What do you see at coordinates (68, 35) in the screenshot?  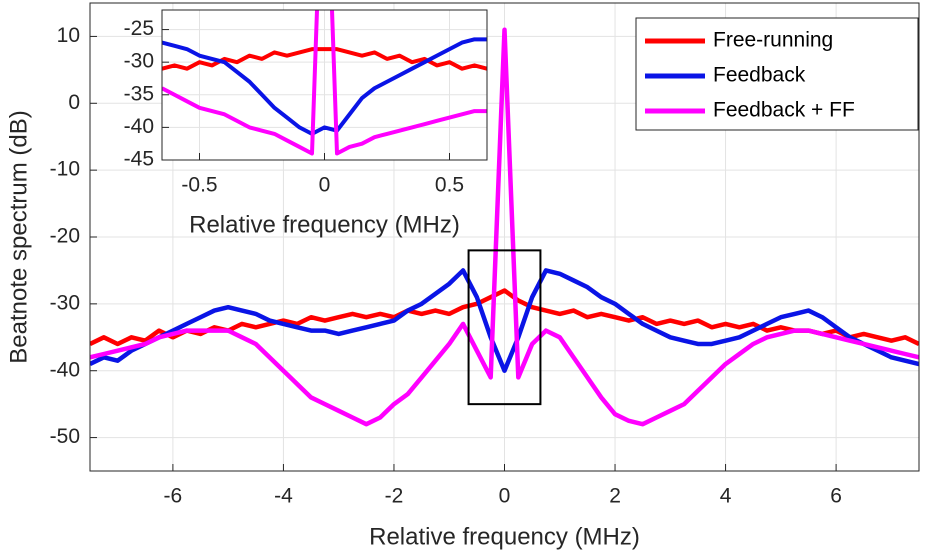 I see `y-tick-label: 10` at bounding box center [68, 35].